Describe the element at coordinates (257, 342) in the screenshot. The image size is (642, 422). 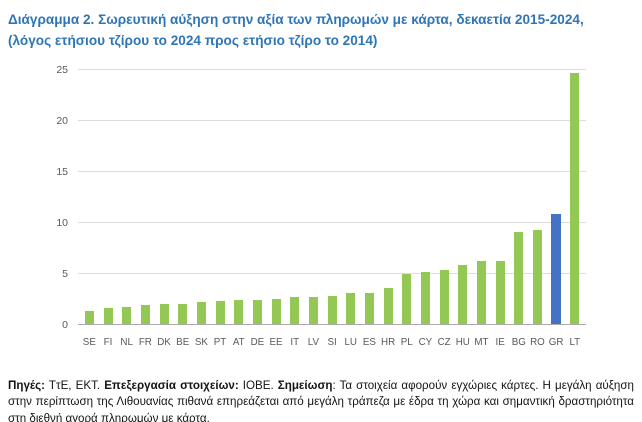
I see `x-label-DE: DE` at that location.